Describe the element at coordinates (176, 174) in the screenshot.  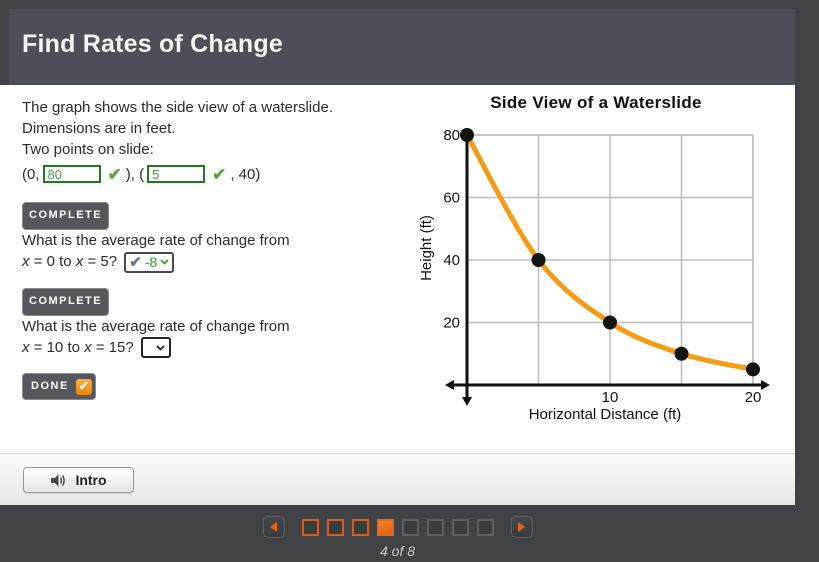
I see `point2-input` at that location.